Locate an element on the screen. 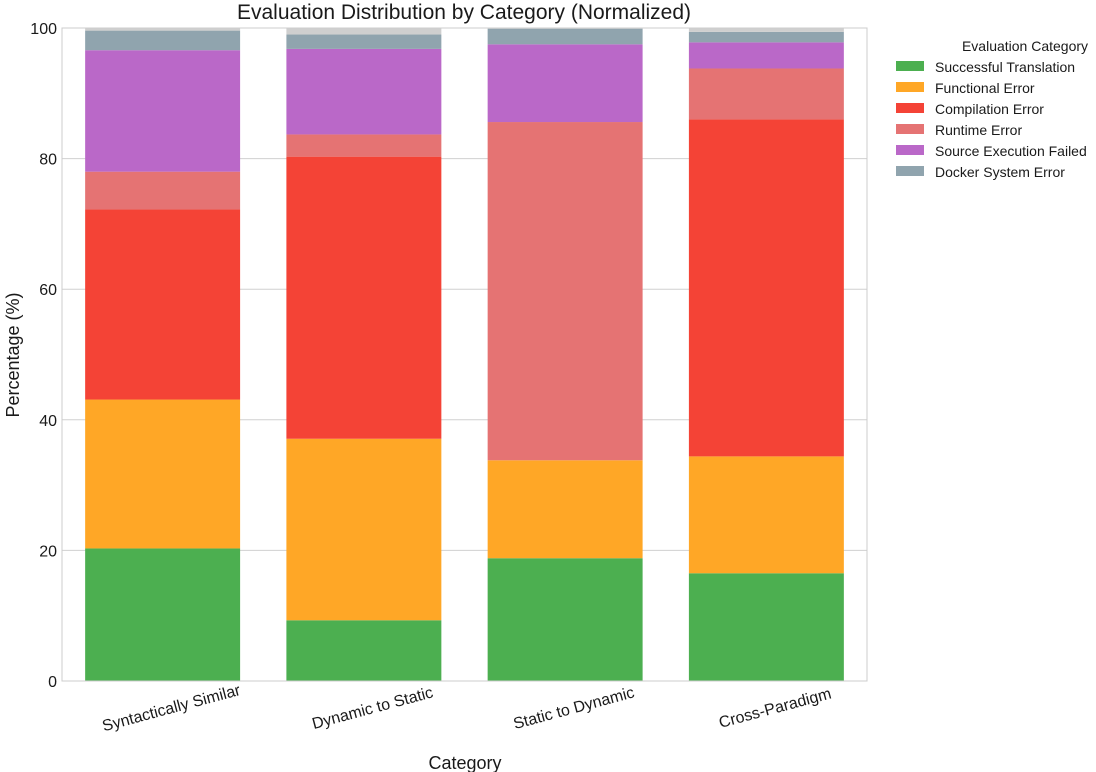 This screenshot has width=1096, height=772. y-tick-label-60: 60 is located at coordinates (48, 290).